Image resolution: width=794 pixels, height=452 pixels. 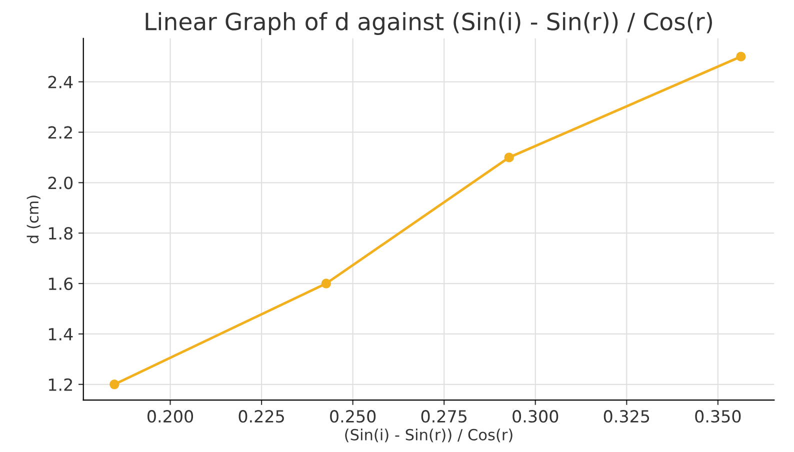 I want to click on y-tick-label: 2.2, so click(x=60, y=132).